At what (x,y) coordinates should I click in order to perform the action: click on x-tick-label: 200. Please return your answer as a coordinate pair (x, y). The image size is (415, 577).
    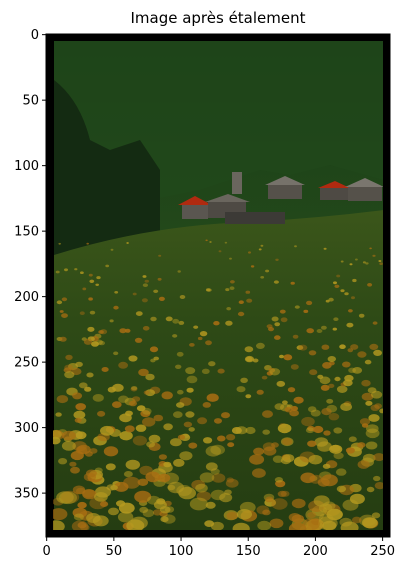
    Looking at the image, I should click on (315, 551).